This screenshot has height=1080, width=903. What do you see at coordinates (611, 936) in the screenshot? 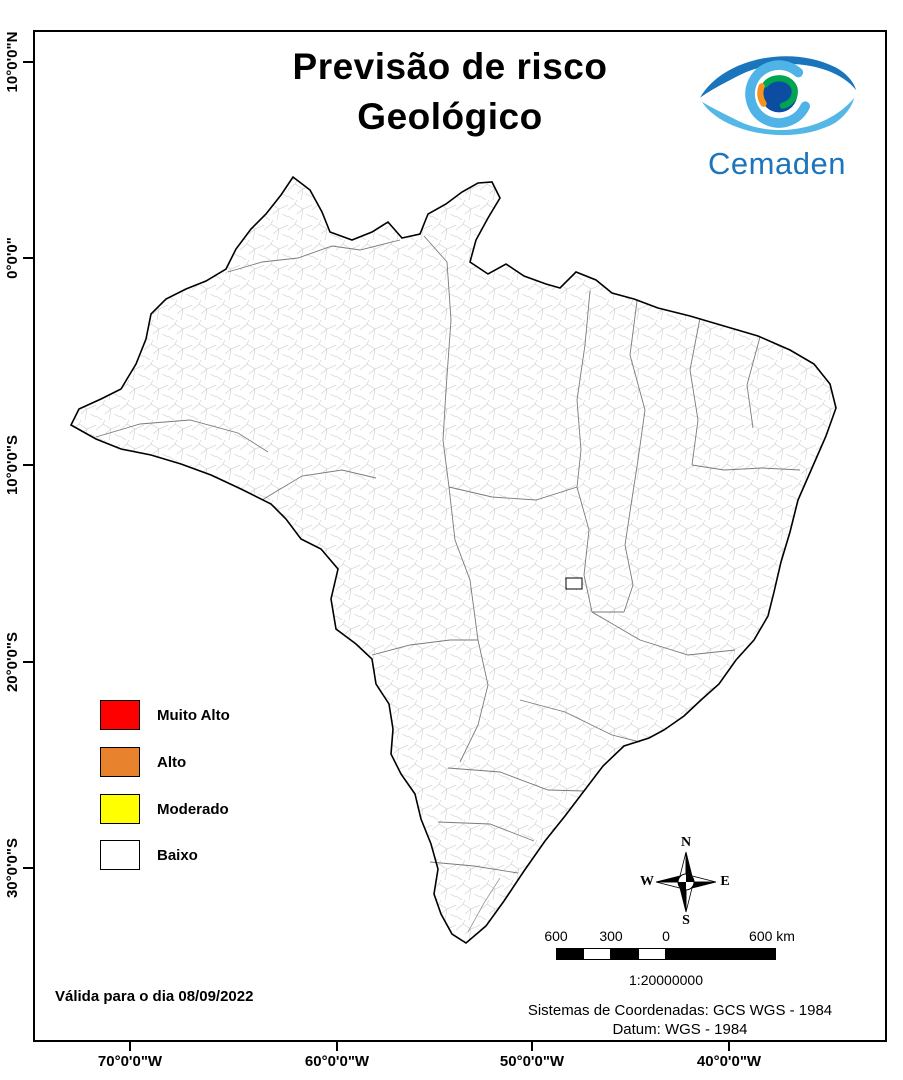
I see `scalebar-label-300: 300` at bounding box center [611, 936].